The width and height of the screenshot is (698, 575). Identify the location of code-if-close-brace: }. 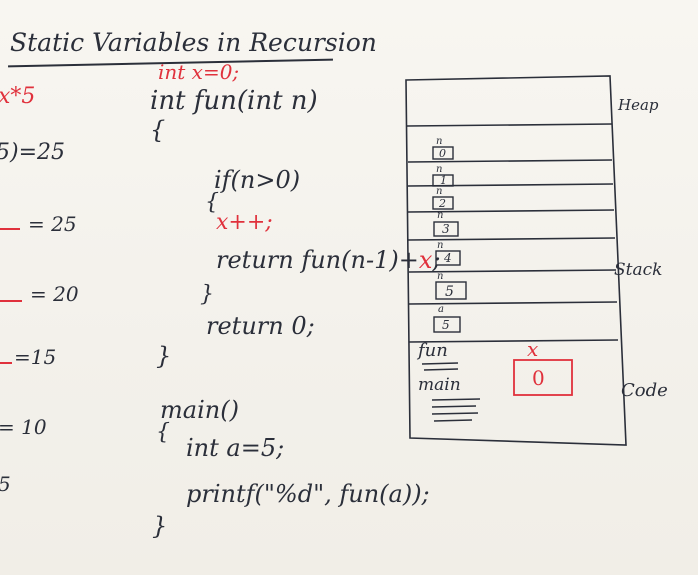
(207, 294).